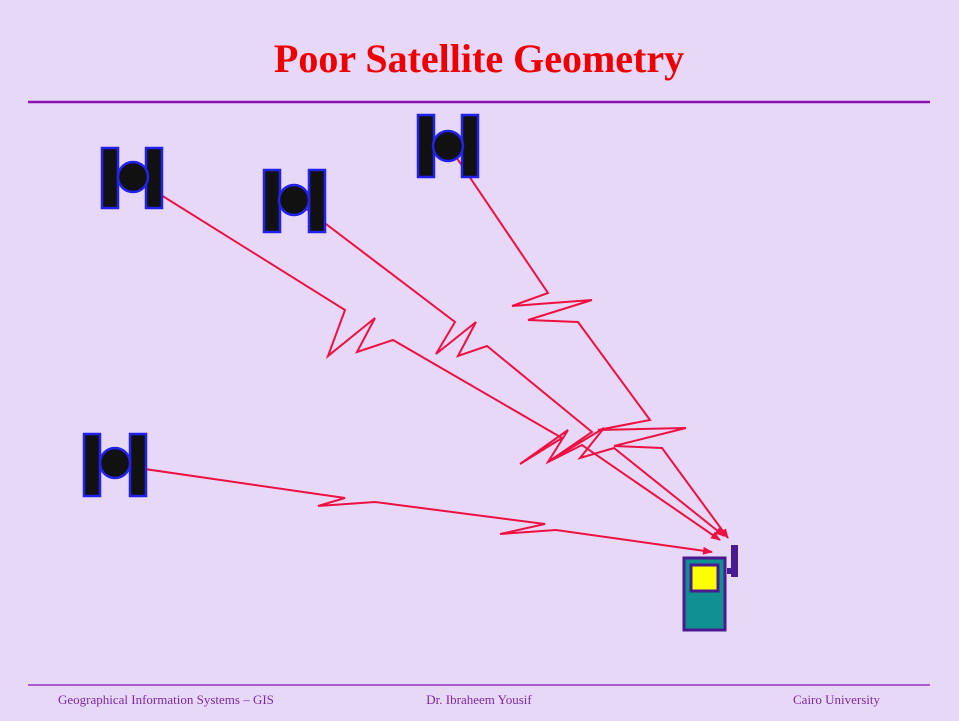 This screenshot has width=959, height=721. What do you see at coordinates (479, 58) in the screenshot?
I see `slide-title: Poor Satellite Geometry` at bounding box center [479, 58].